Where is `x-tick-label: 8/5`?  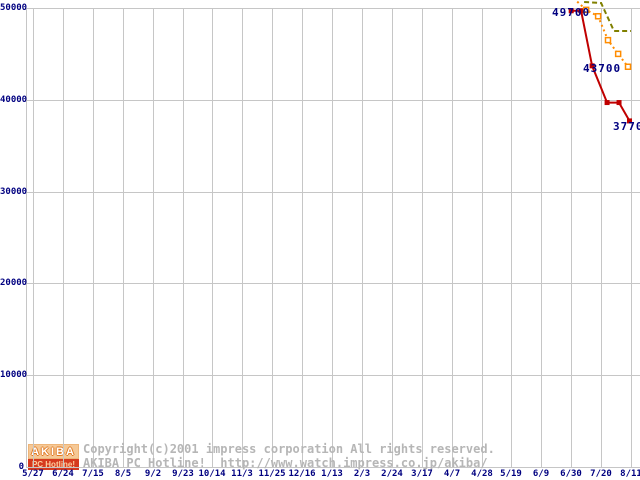 x-tick-label: 8/5 is located at coordinates (123, 474).